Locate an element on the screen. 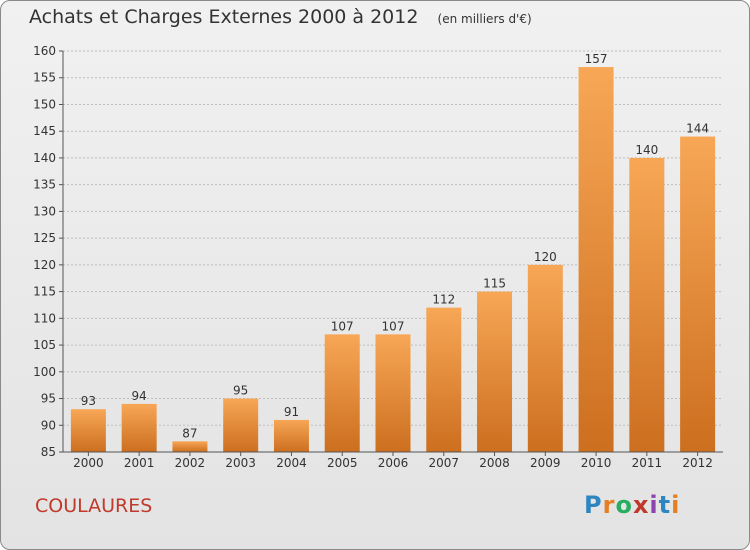 This screenshot has height=550, width=750. x-tick-label-2007: 2007 is located at coordinates (443, 463).